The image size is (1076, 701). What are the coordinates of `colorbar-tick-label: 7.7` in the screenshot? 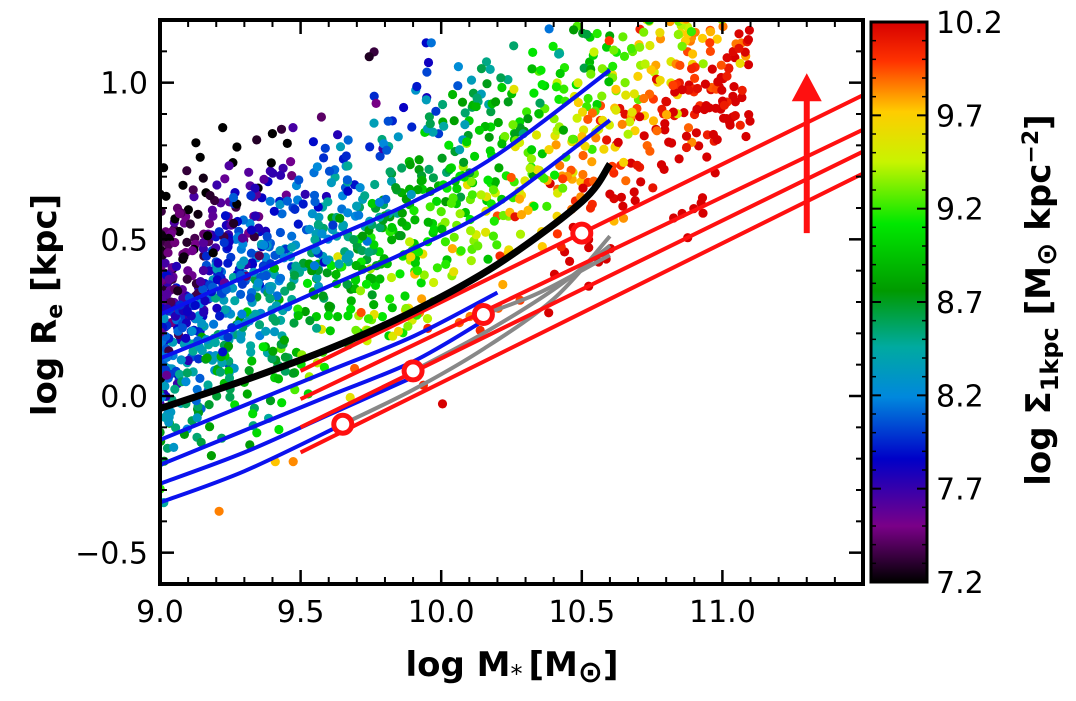 It's located at (960, 490).